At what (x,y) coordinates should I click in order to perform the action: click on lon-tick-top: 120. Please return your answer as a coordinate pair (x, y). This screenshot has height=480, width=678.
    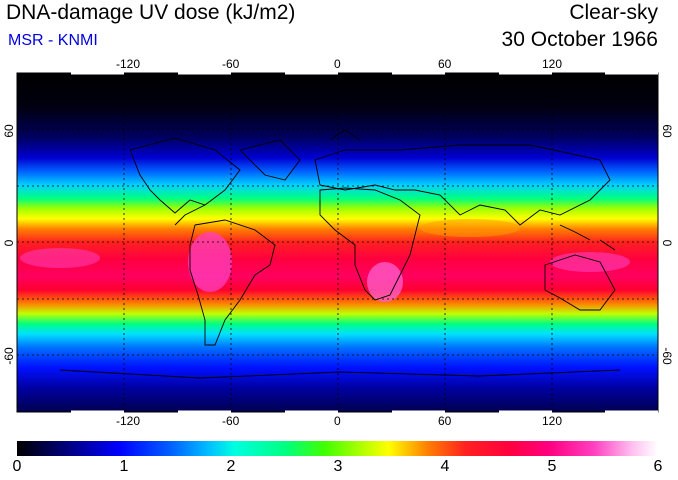
    Looking at the image, I should click on (552, 64).